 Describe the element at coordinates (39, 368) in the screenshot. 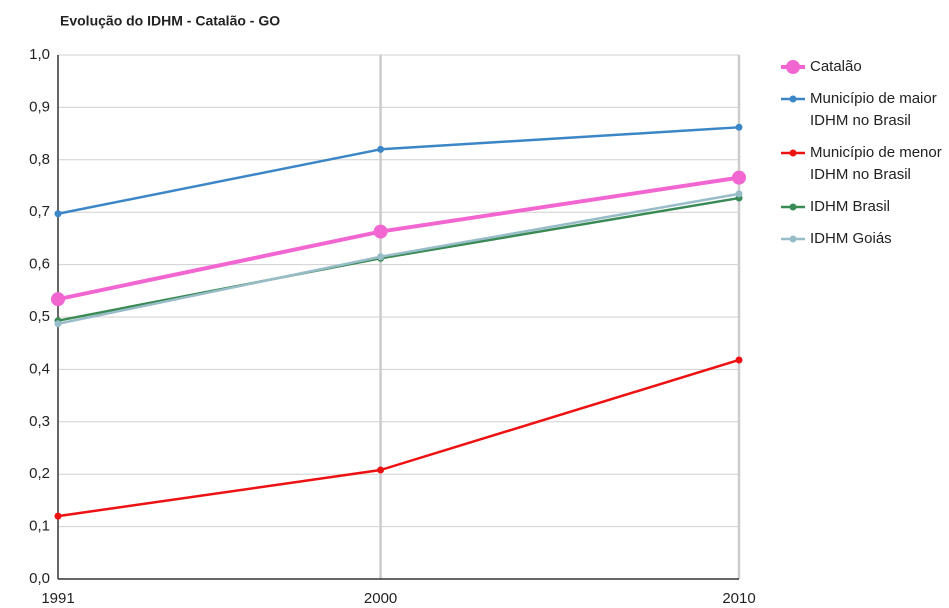

I see `y-tick-label: 0,4` at that location.